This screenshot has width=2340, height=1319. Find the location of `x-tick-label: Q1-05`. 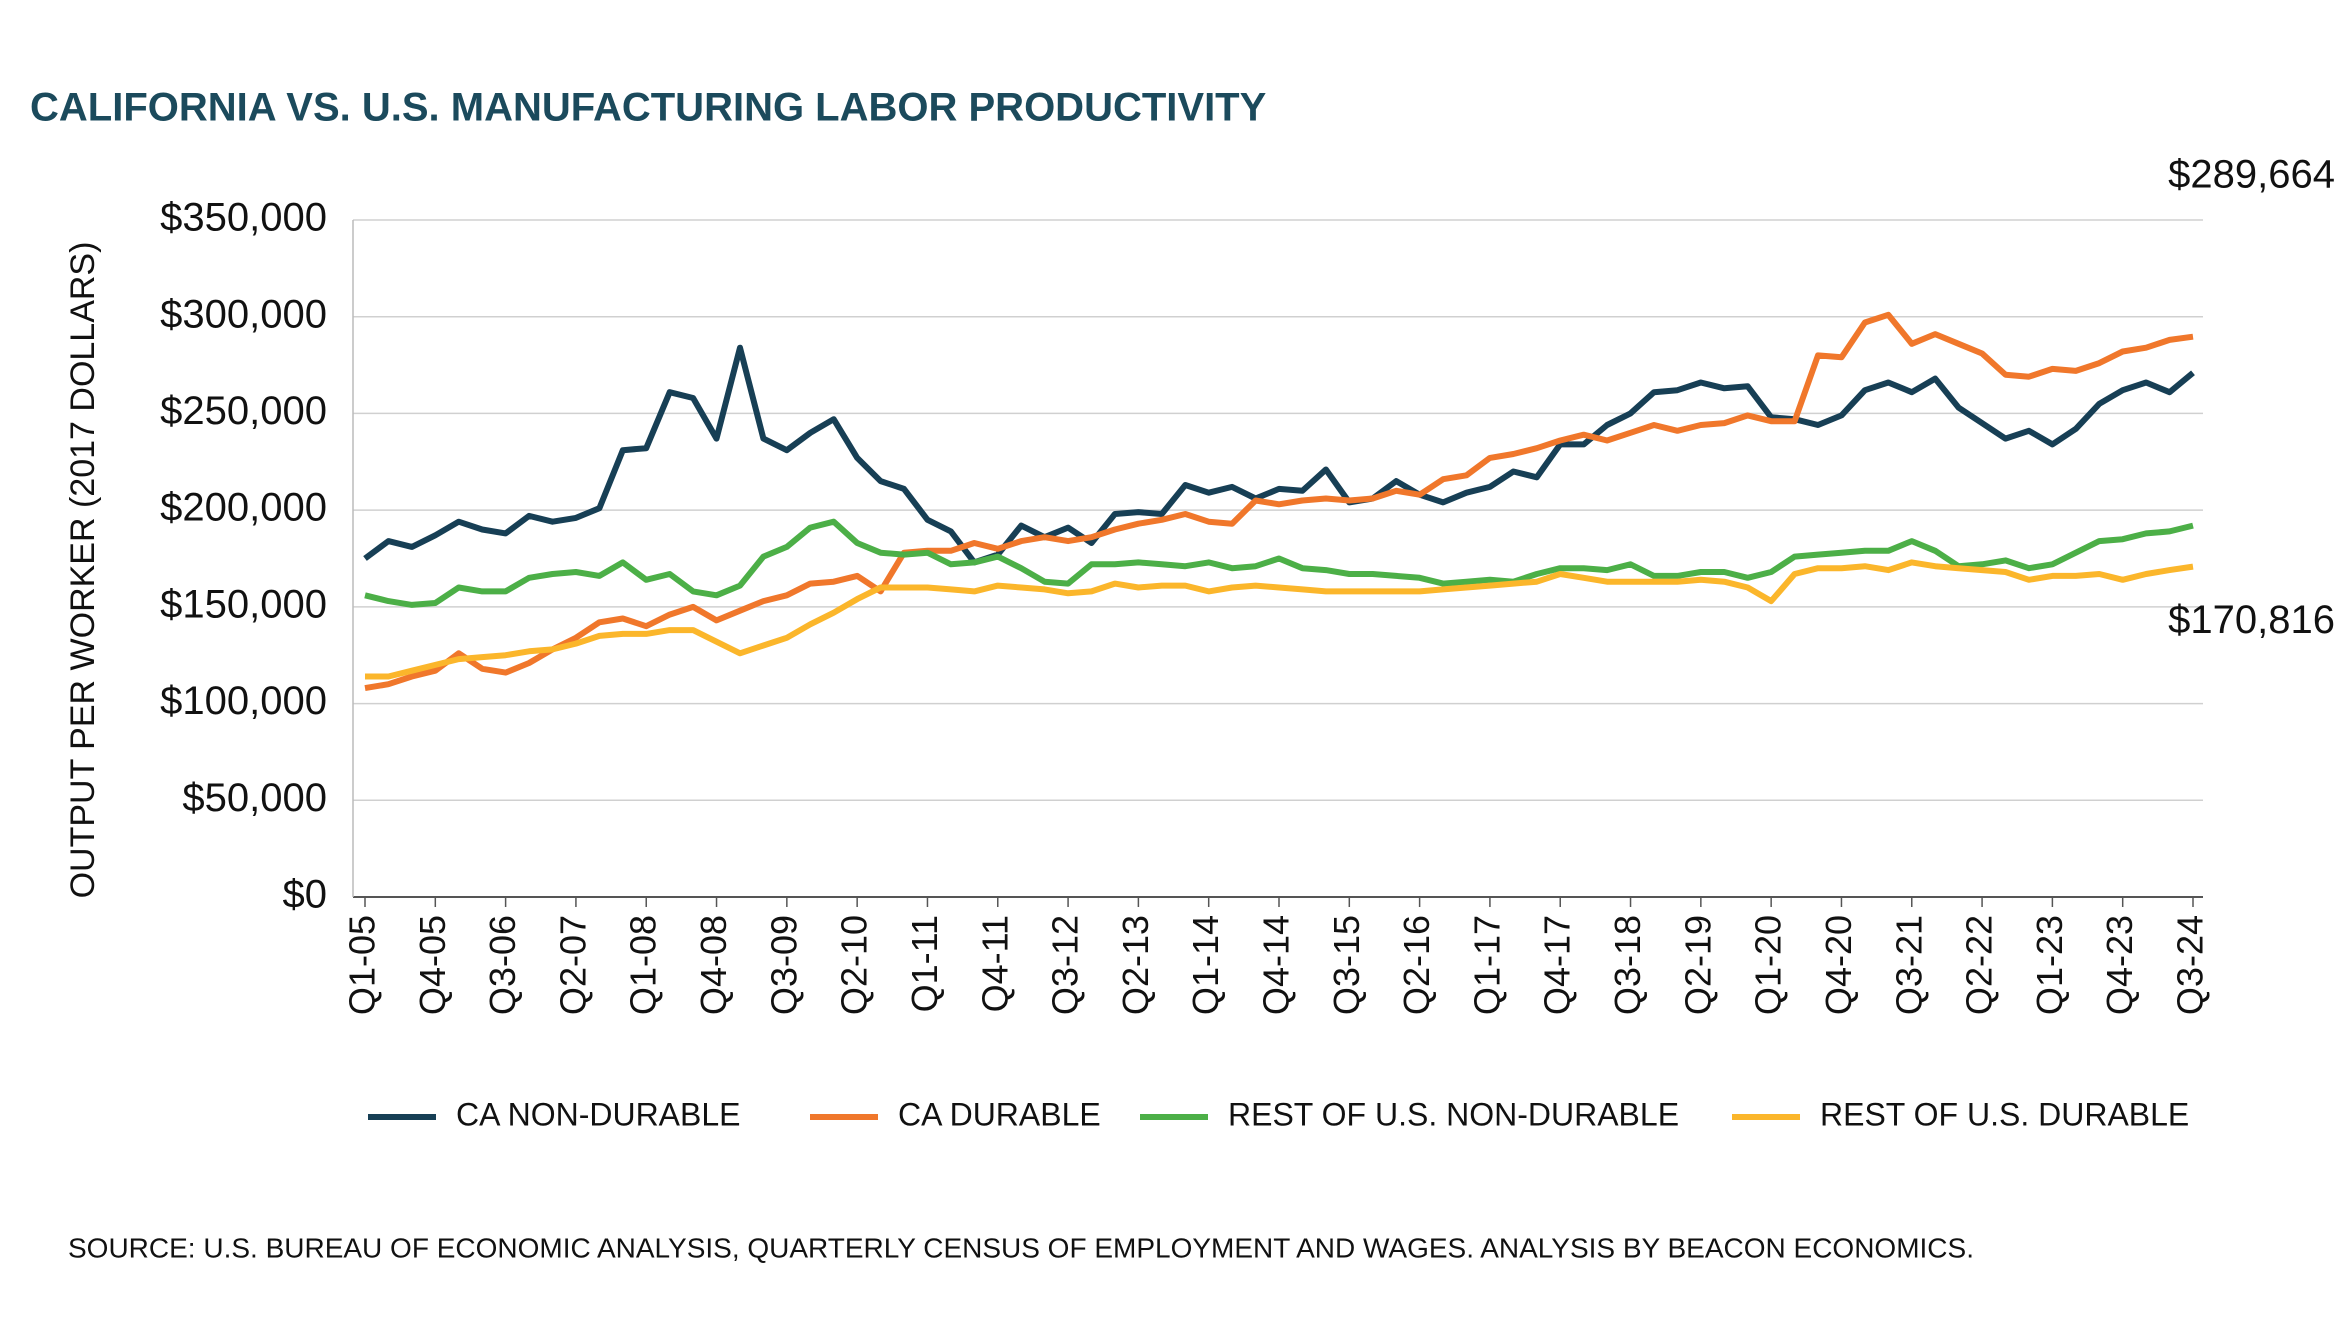

x-tick-label: Q1-05 is located at coordinates (362, 965).